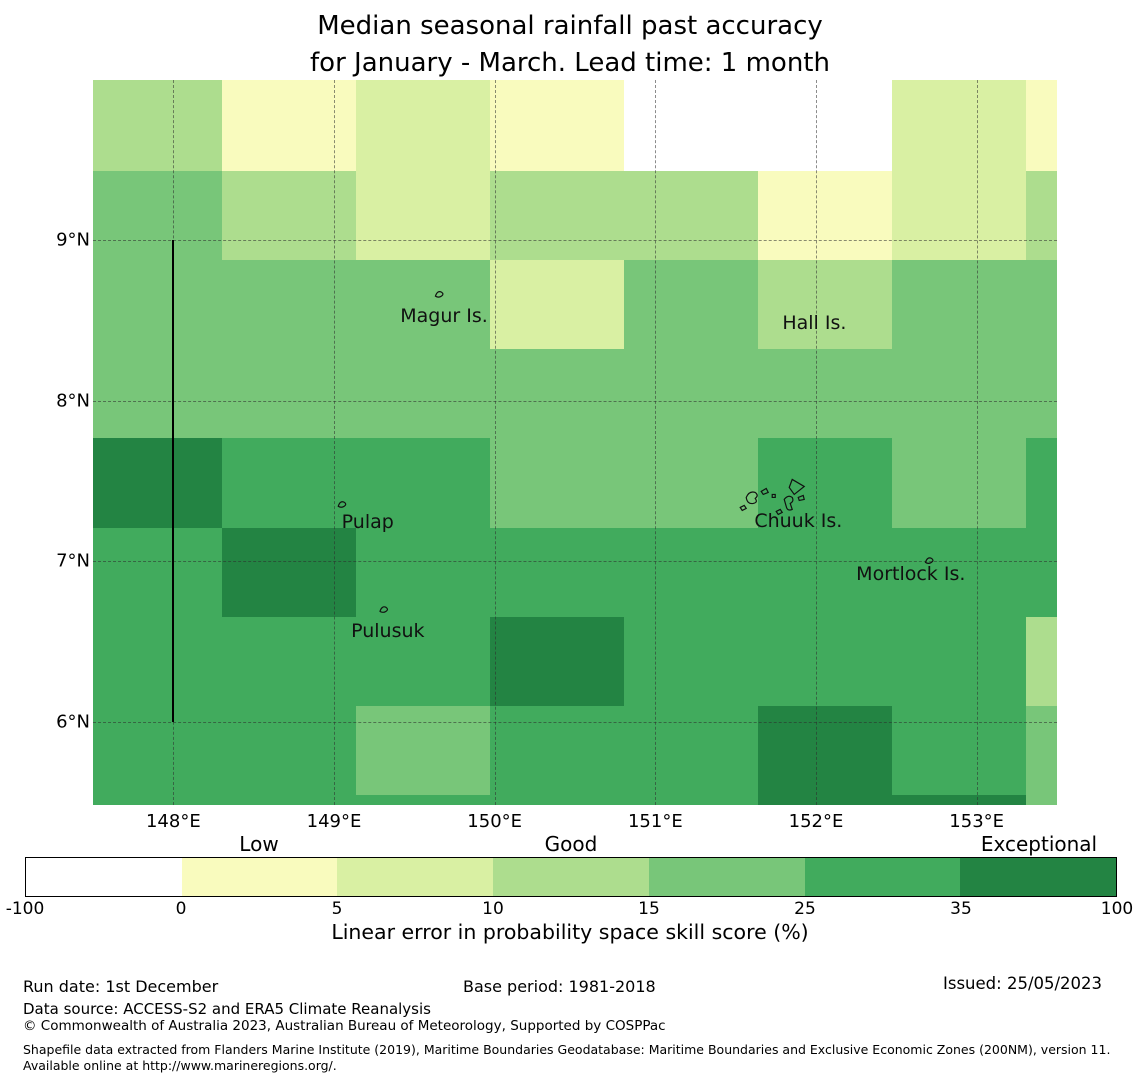 The width and height of the screenshot is (1140, 1080). I want to click on island-label: Mortlock Is., so click(911, 574).